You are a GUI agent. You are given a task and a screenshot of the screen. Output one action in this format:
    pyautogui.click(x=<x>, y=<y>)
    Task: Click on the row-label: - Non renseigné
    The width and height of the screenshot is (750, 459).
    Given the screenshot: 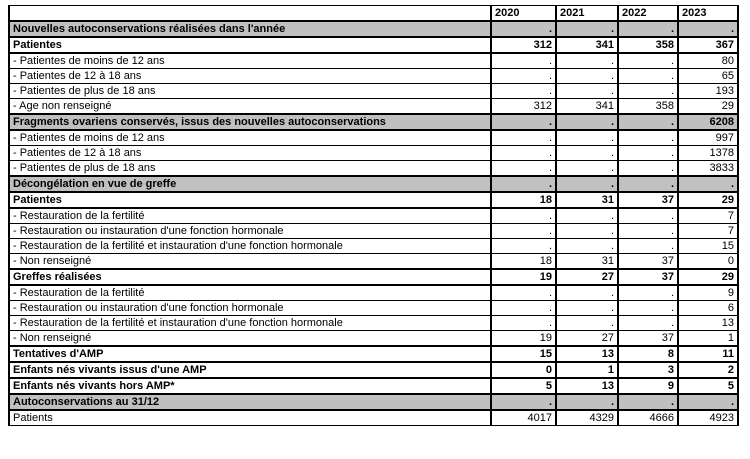 What is the action you would take?
    pyautogui.click(x=250, y=338)
    